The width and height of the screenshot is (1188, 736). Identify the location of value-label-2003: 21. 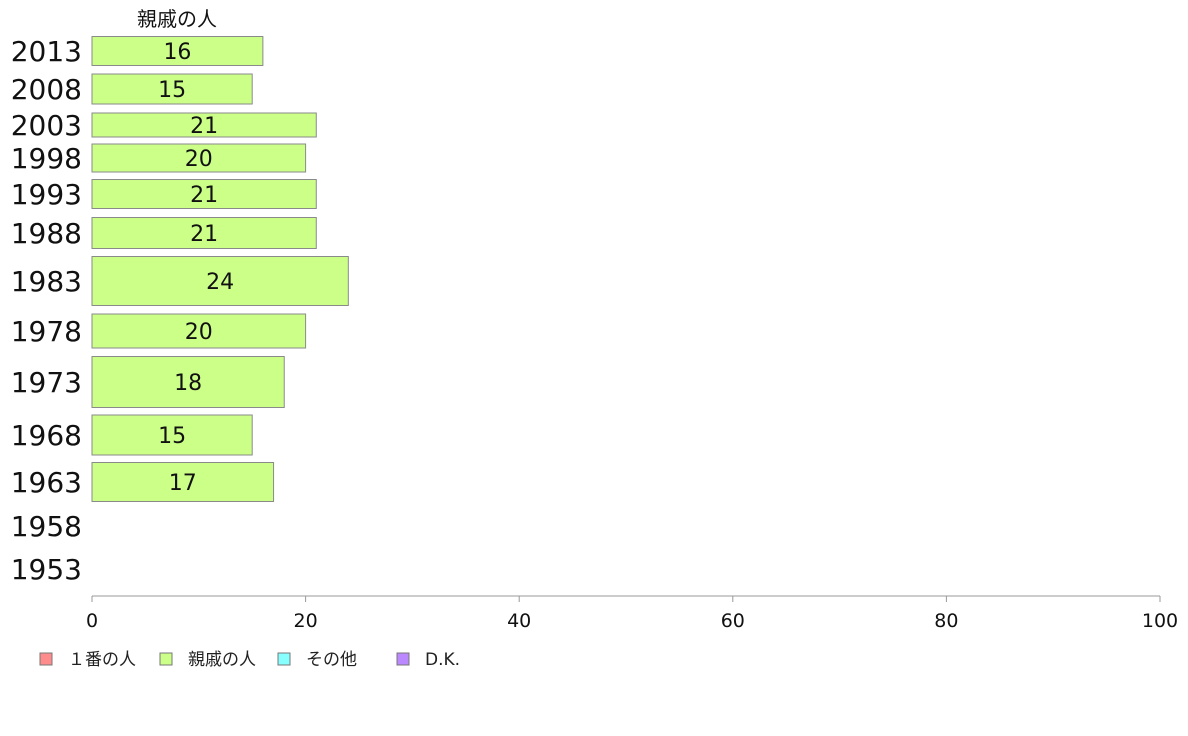
(204, 126).